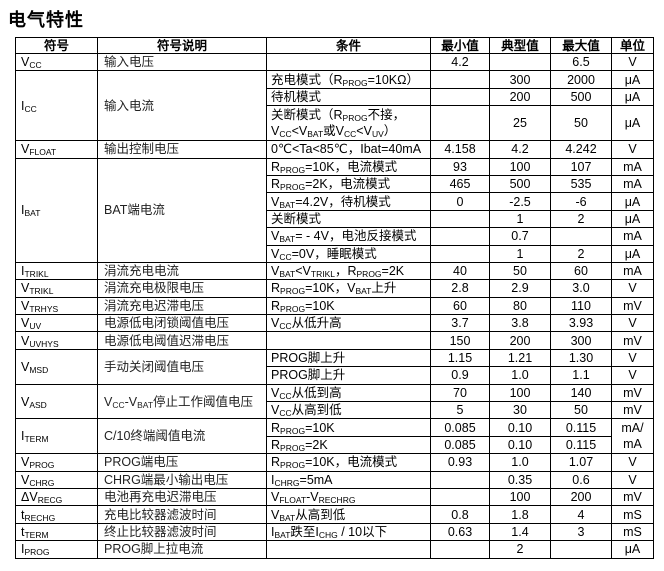  I want to click on description-cell: BAT端电流, so click(182, 210).